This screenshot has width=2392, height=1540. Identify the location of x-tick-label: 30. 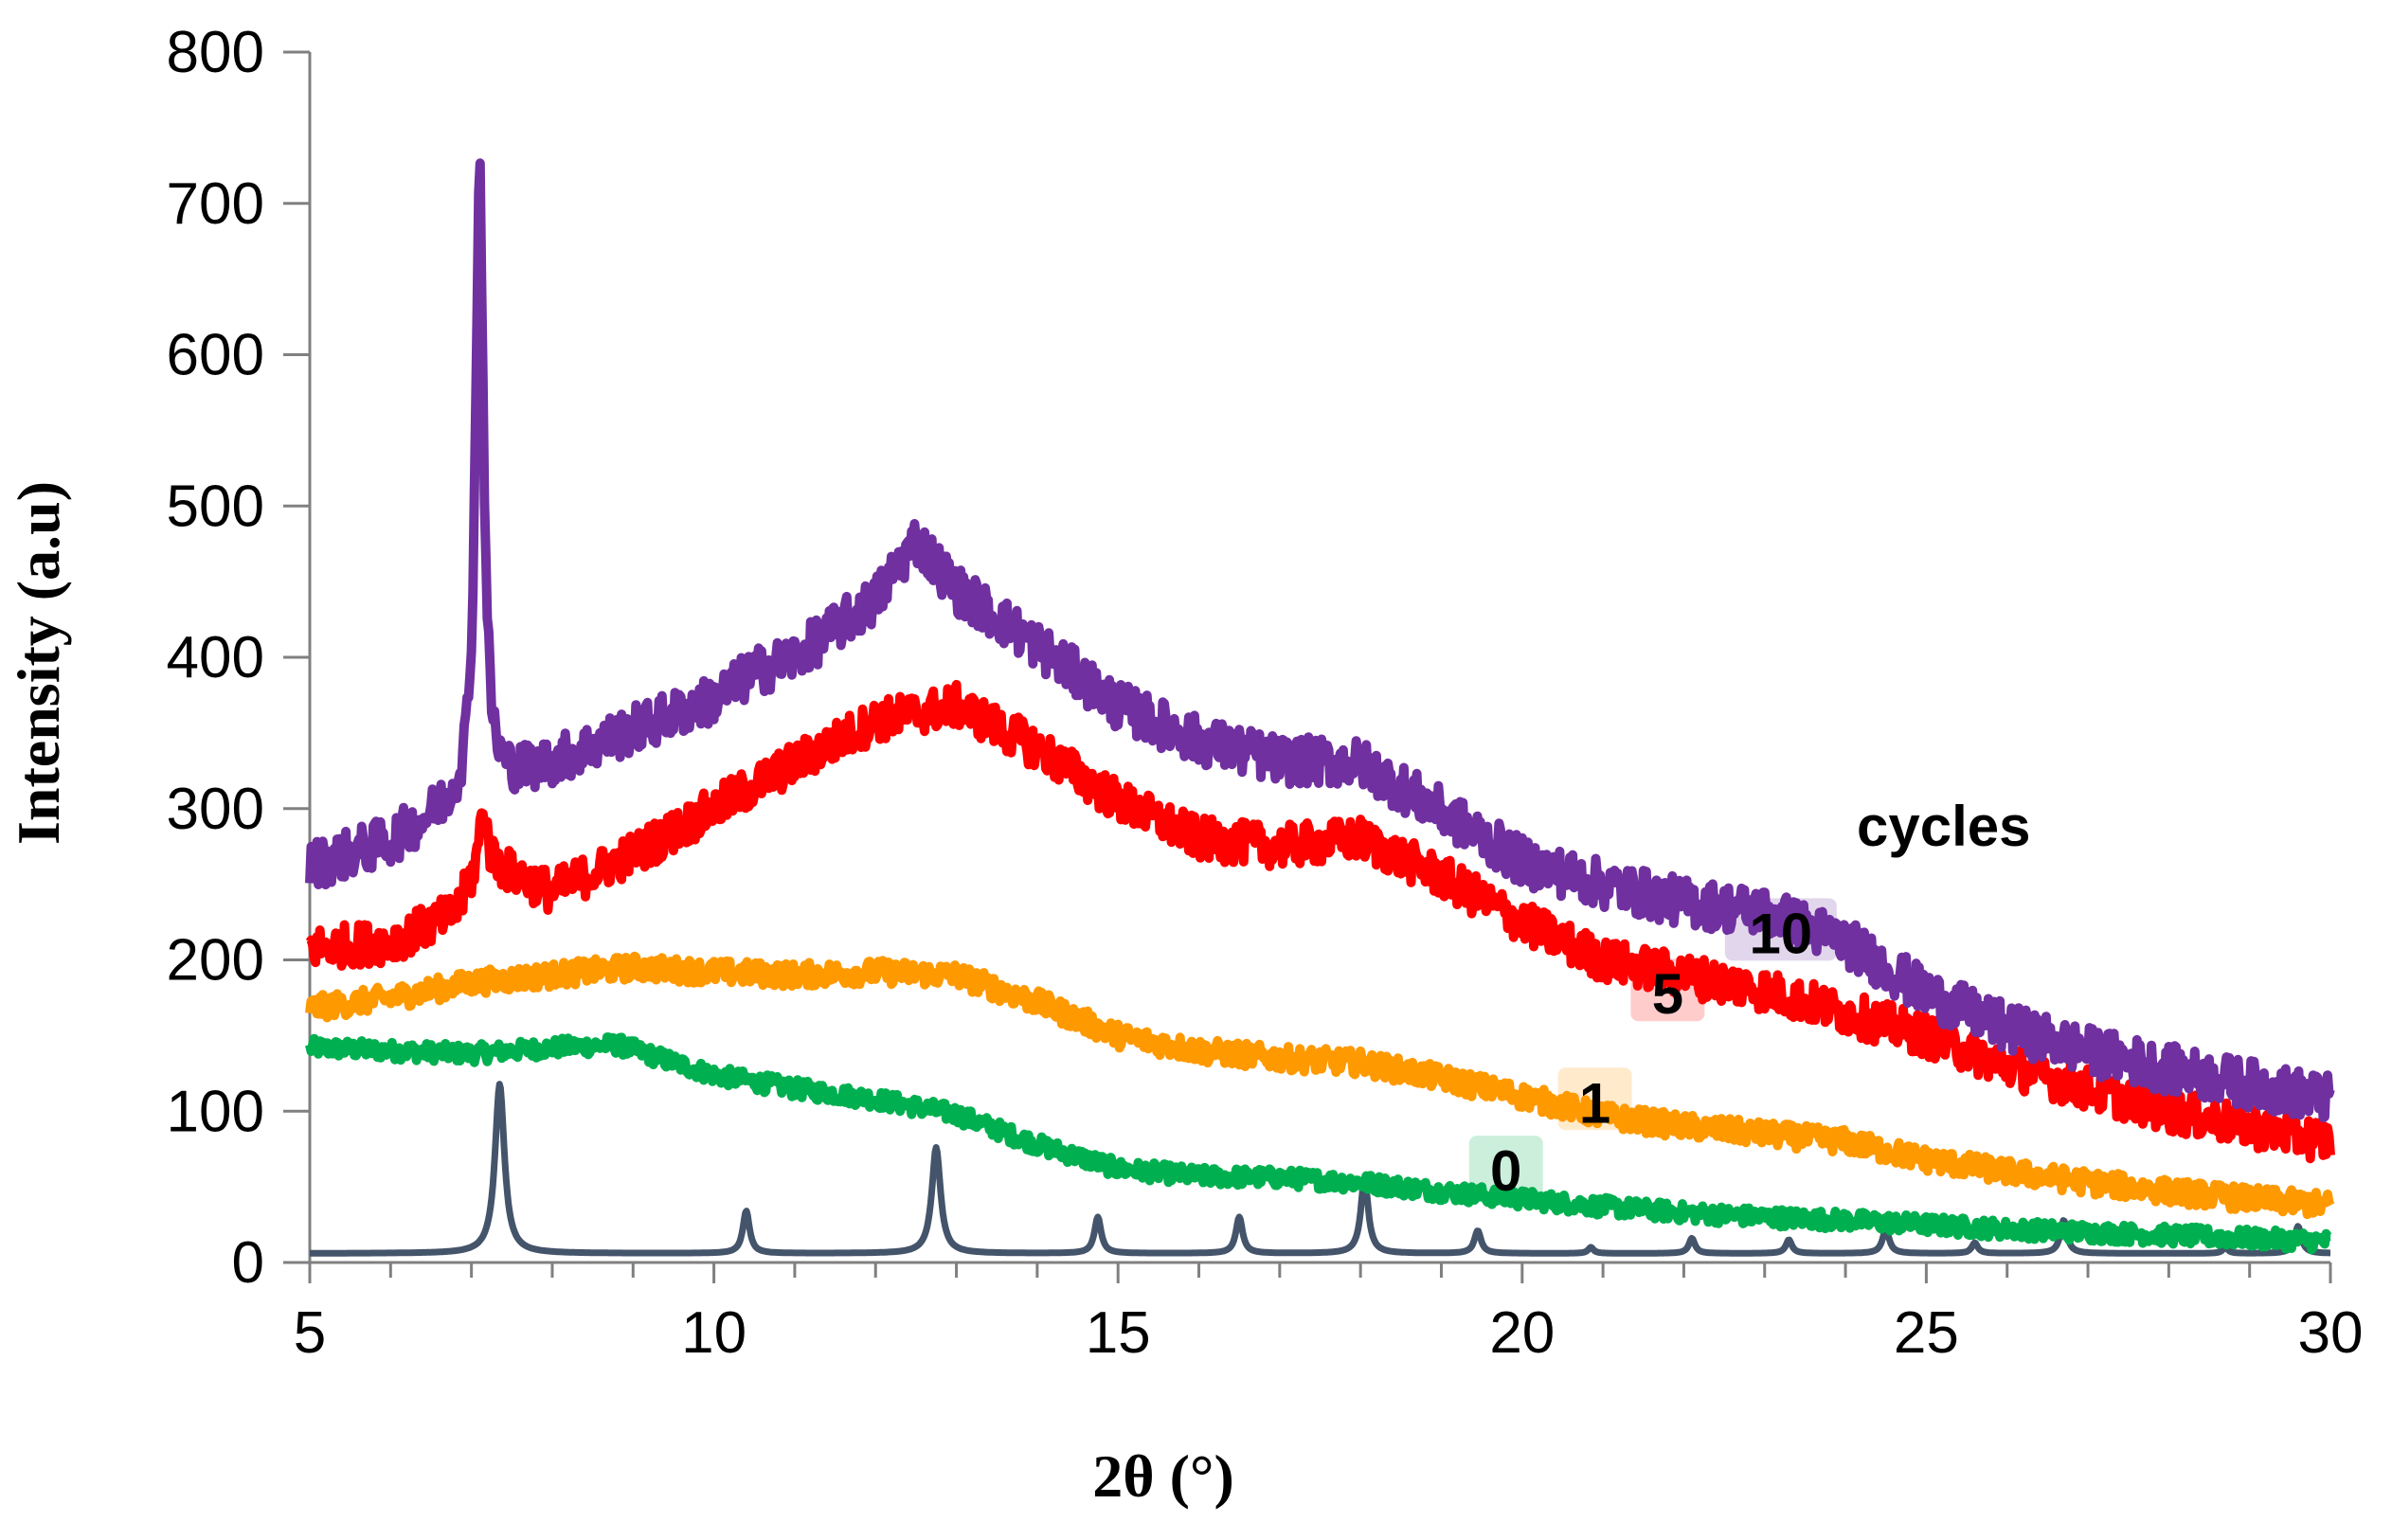
(2331, 1333).